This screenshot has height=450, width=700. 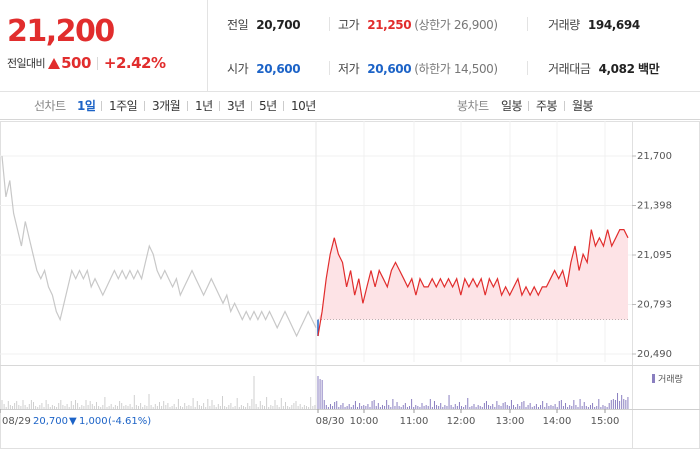 I want to click on line-chart-label: 선차트, so click(x=50, y=106).